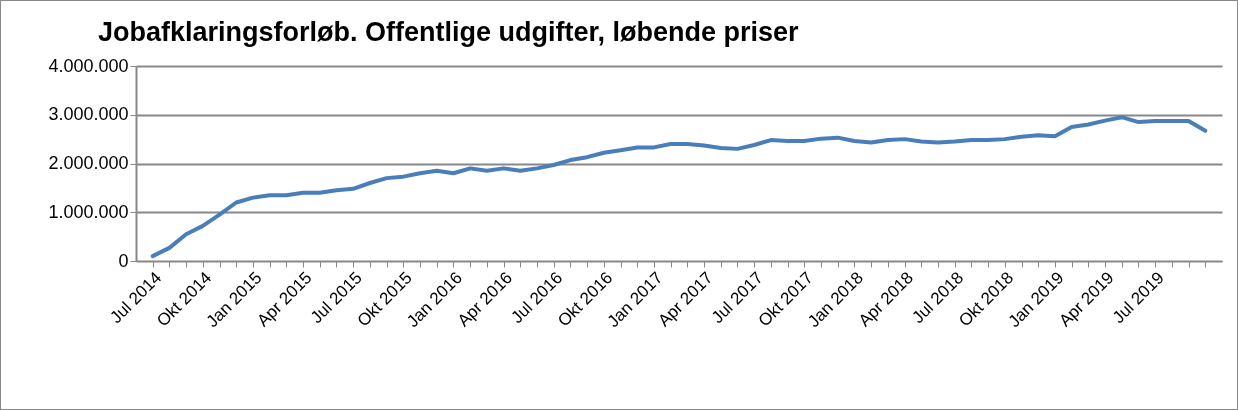 The width and height of the screenshot is (1238, 410). What do you see at coordinates (88, 163) in the screenshot?
I see `y-tick-label: 2.000.000` at bounding box center [88, 163].